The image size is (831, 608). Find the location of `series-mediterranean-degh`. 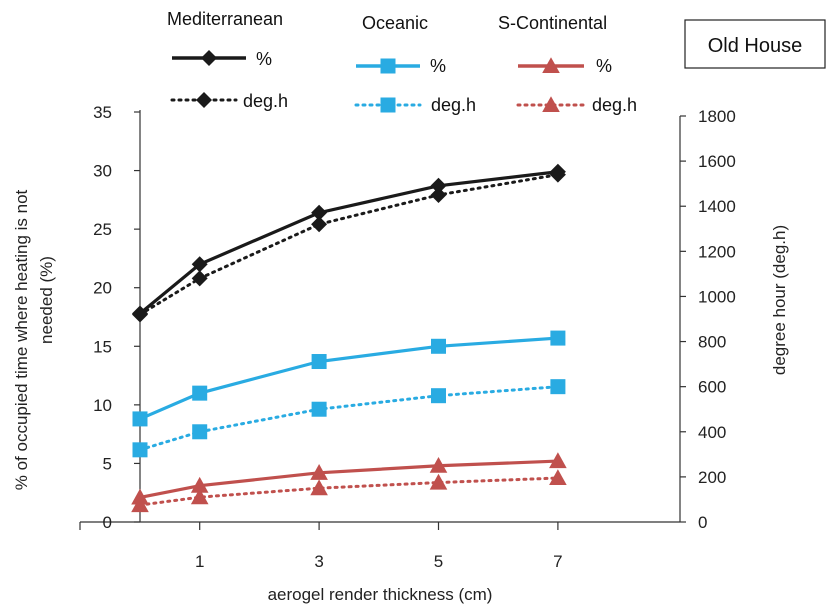

series-mediterranean-degh is located at coordinates (349, 244).